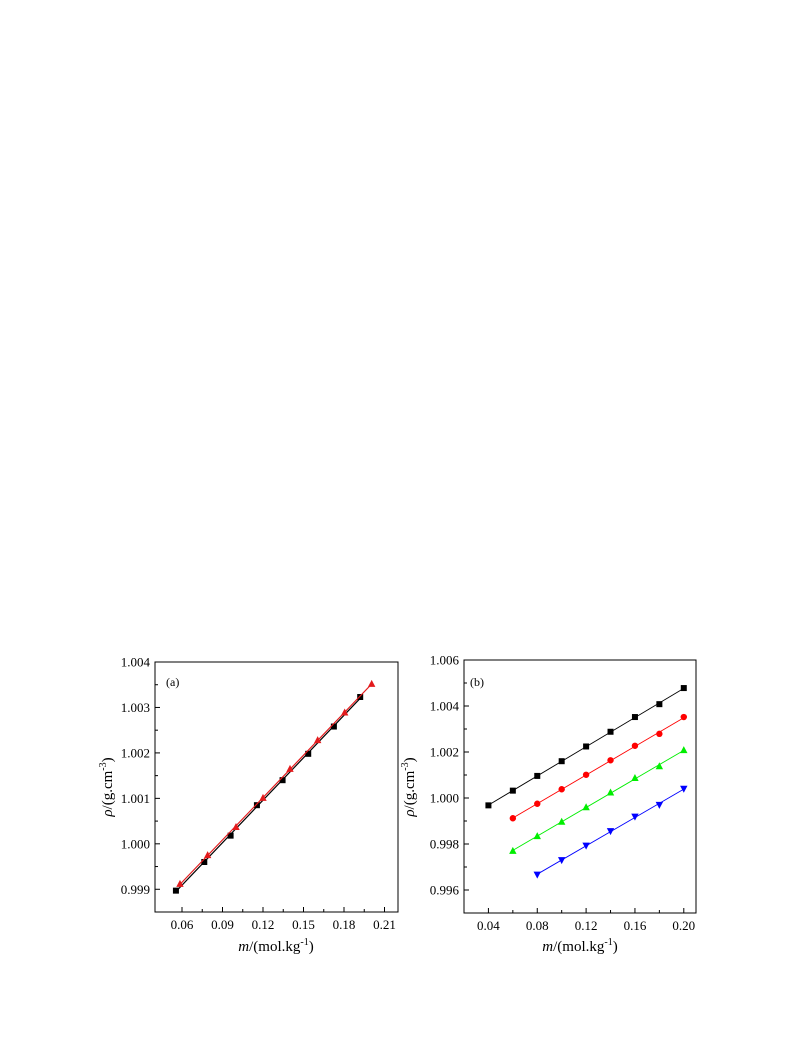  Describe the element at coordinates (409, 787) in the screenshot. I see `panel-b-y-axis-title: ρ/(g.cm-3)` at that location.